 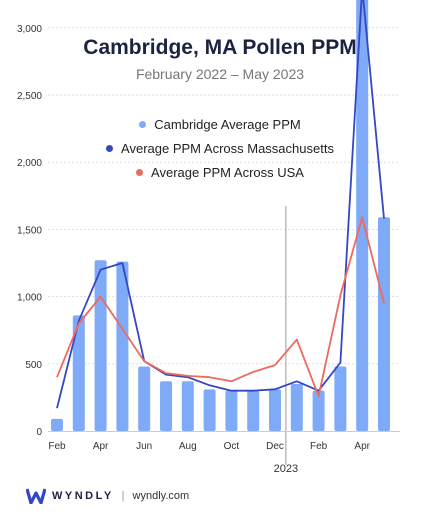 What do you see at coordinates (36, 496) in the screenshot?
I see `wyndly-logo-icon` at bounding box center [36, 496].